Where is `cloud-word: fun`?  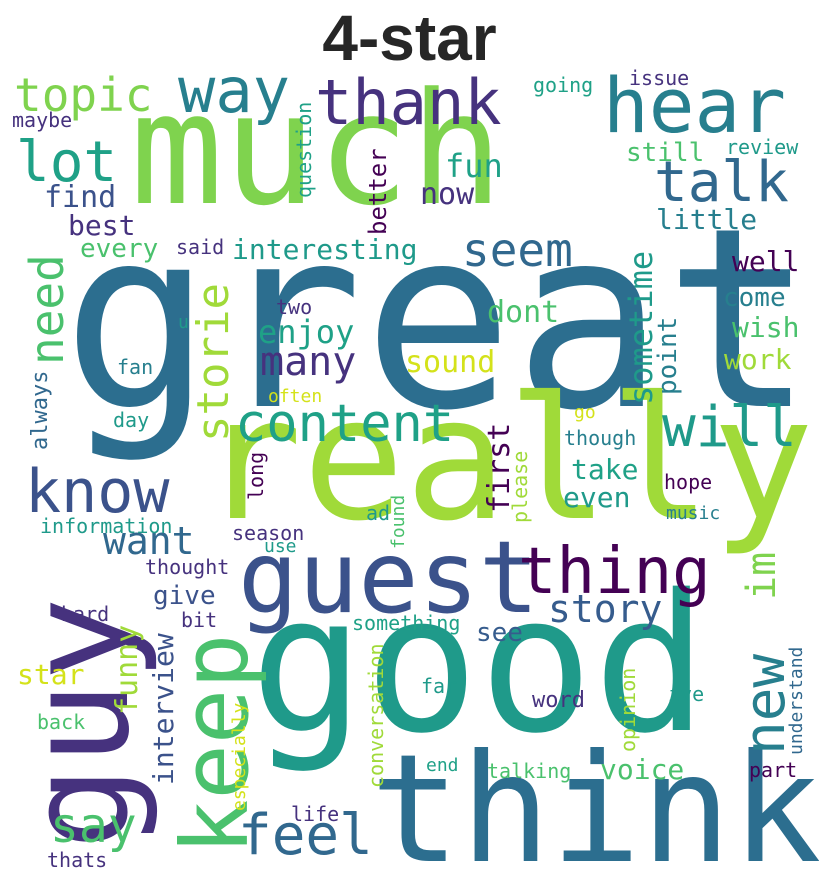 cloud-word: fun is located at coordinates (474, 166).